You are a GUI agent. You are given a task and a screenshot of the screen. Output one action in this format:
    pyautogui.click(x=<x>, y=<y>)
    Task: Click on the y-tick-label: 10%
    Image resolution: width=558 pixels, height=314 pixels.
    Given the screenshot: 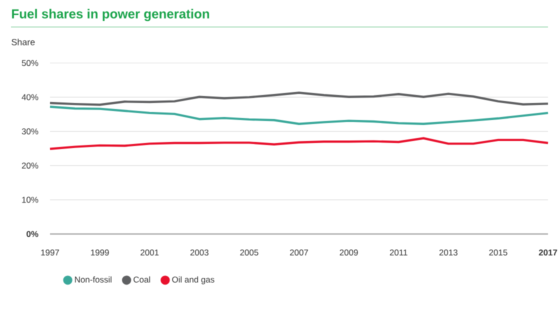 What is the action you would take?
    pyautogui.click(x=30, y=199)
    